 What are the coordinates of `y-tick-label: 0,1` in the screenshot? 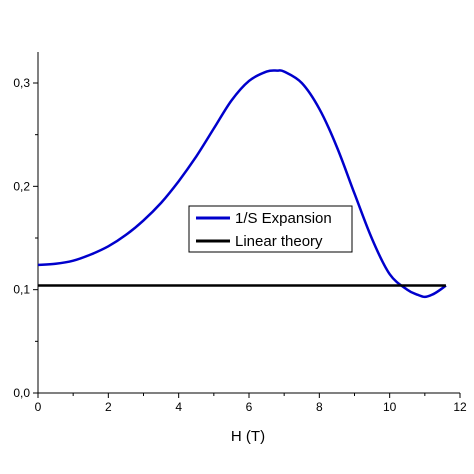 It's located at (21, 290).